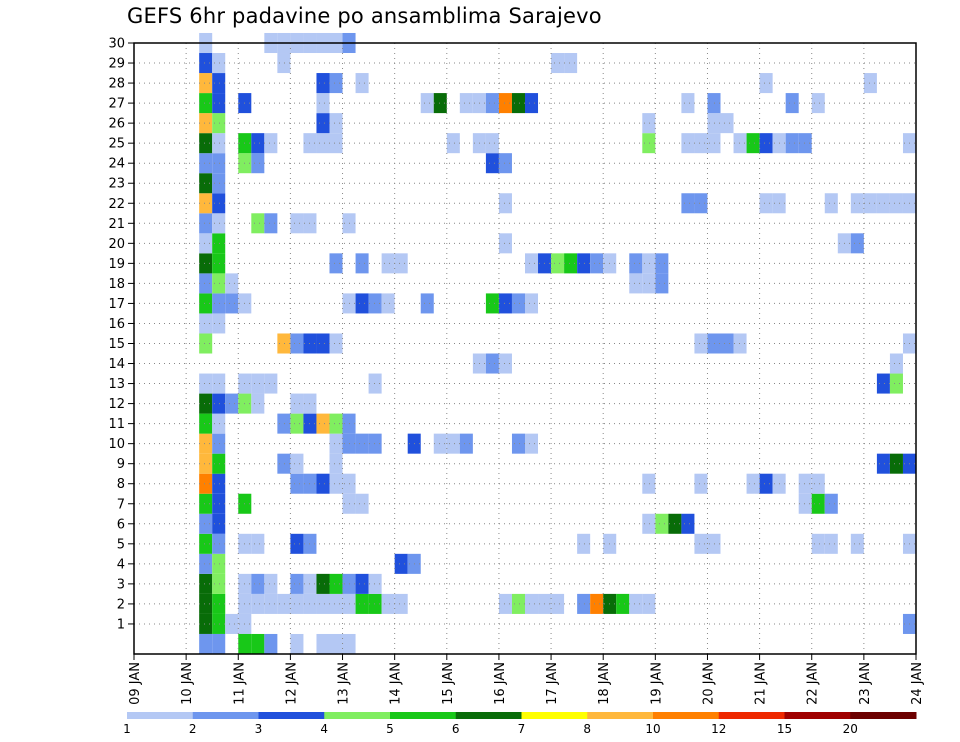 The height and width of the screenshot is (742, 960). What do you see at coordinates (121, 604) in the screenshot?
I see `y-tick-label: 2` at bounding box center [121, 604].